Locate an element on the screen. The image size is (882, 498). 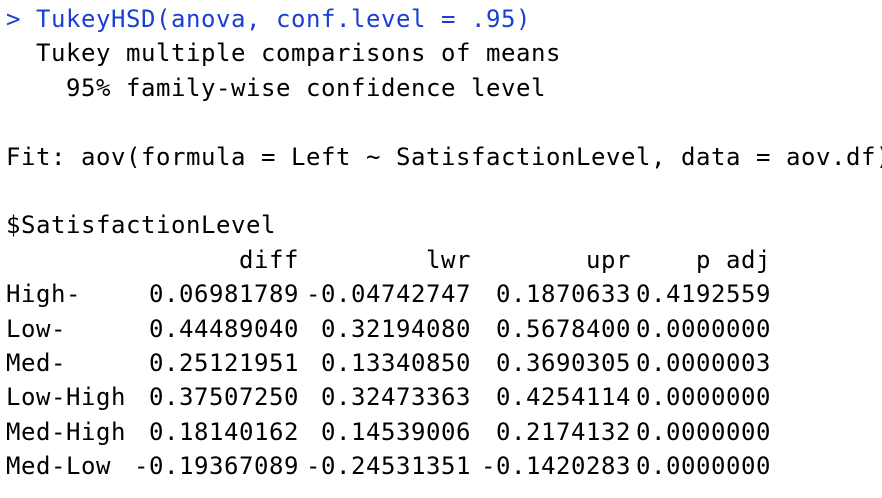
cell-lwr: -0.24531351 is located at coordinates (388, 466).